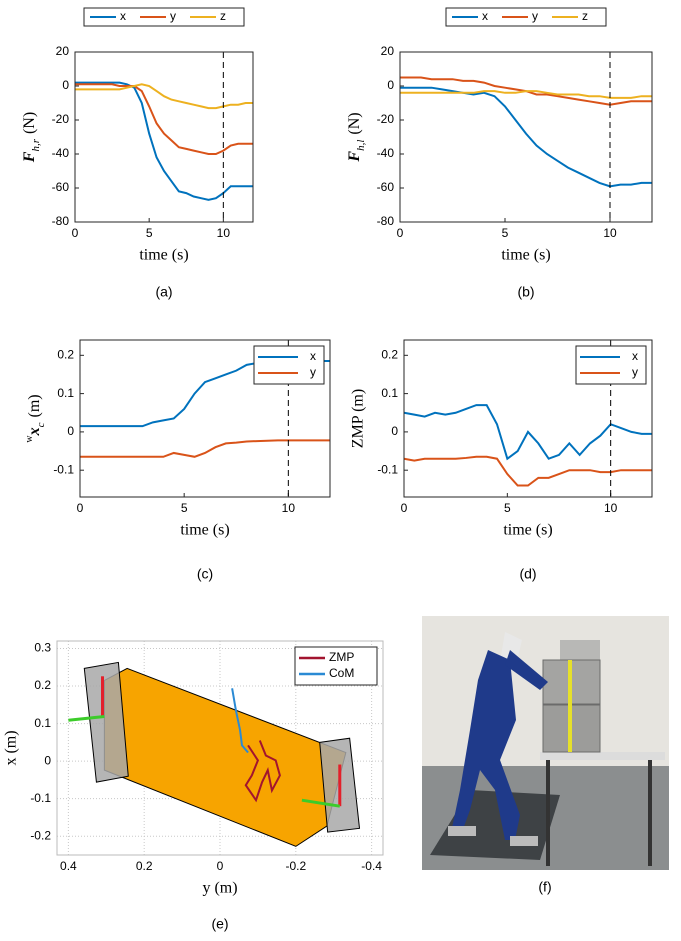  I want to click on y-axis-label-part: w, so click(29, 439).